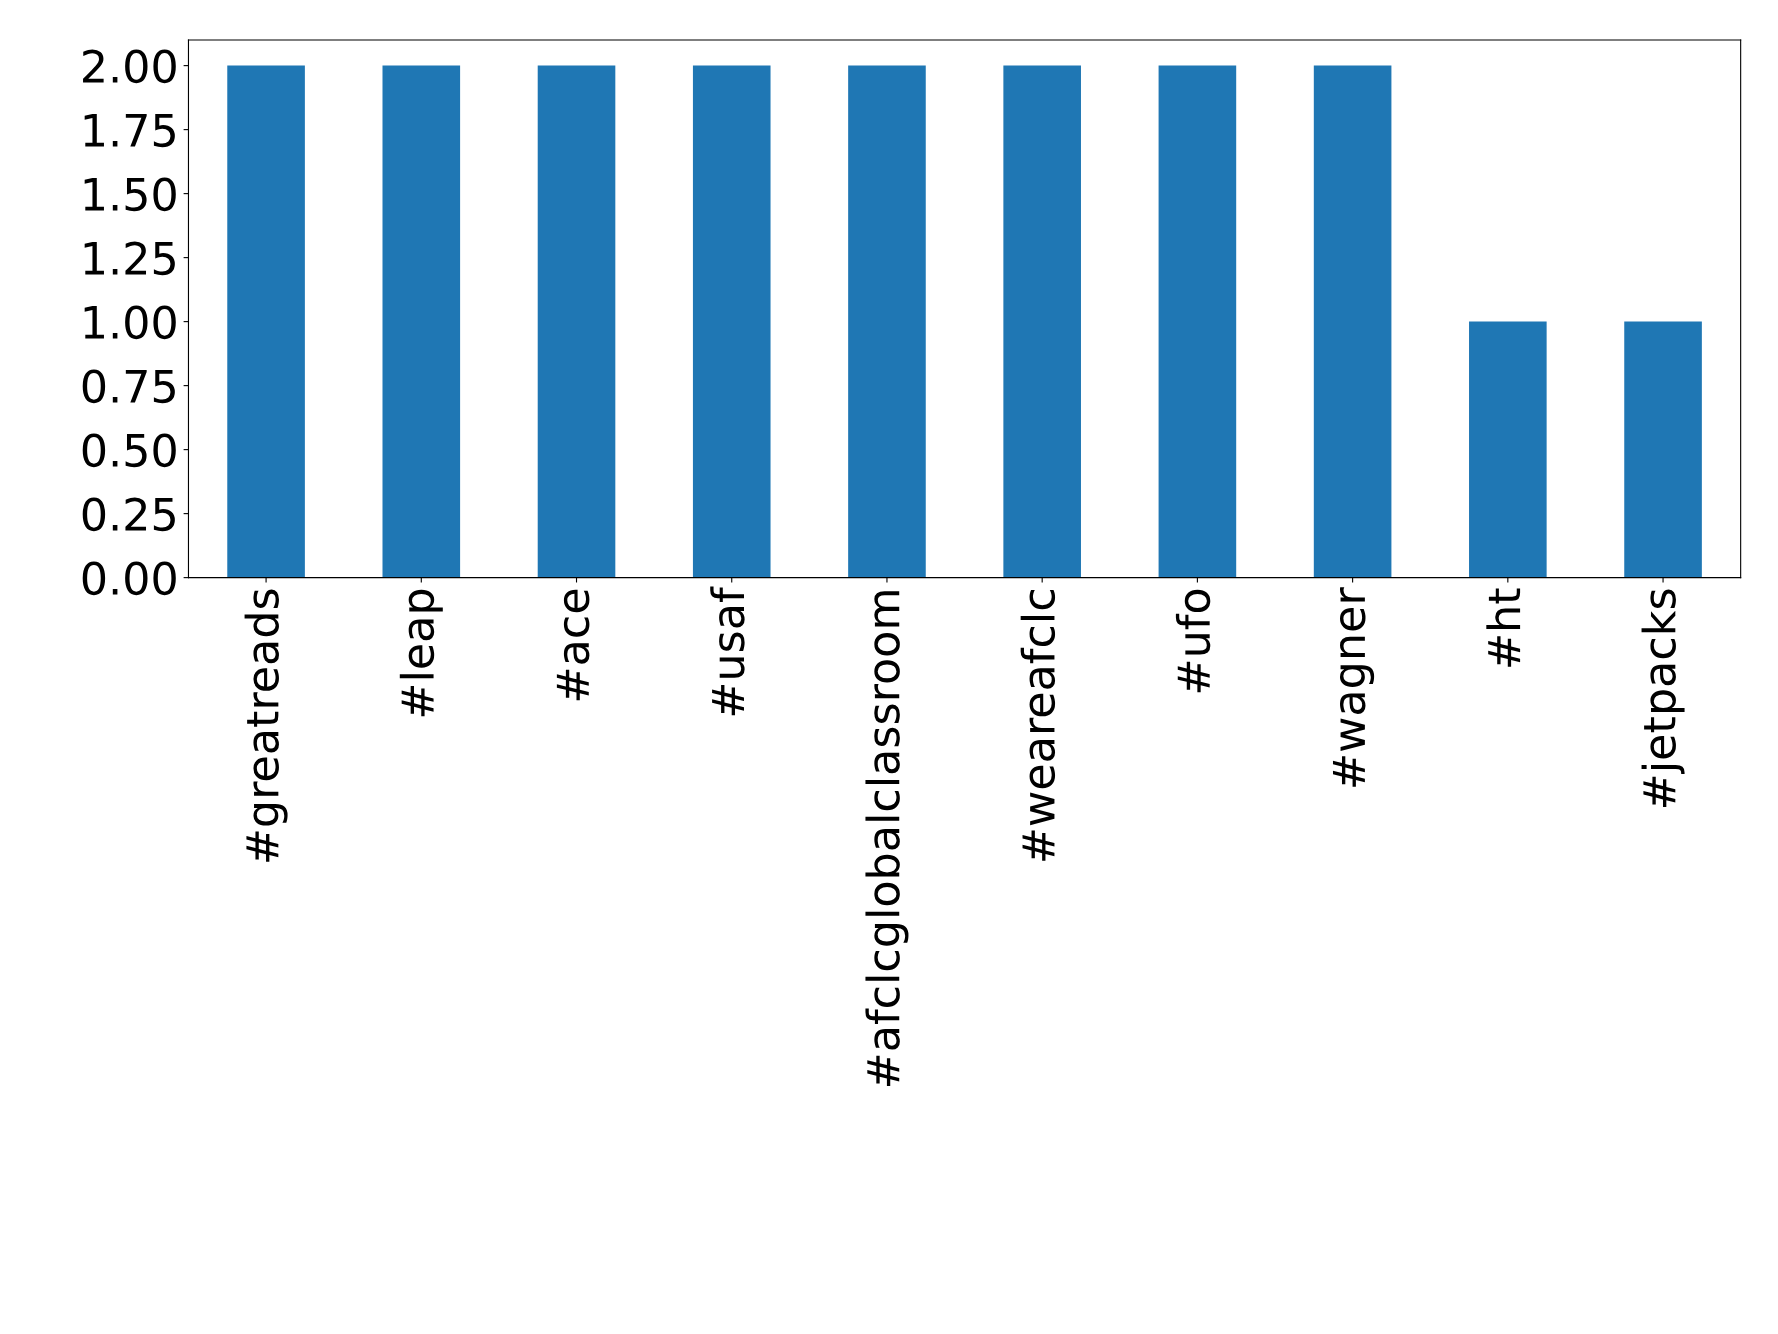 The width and height of the screenshot is (1778, 1334). What do you see at coordinates (128, 386) in the screenshot?
I see `y-tick-label: 0.75` at bounding box center [128, 386].